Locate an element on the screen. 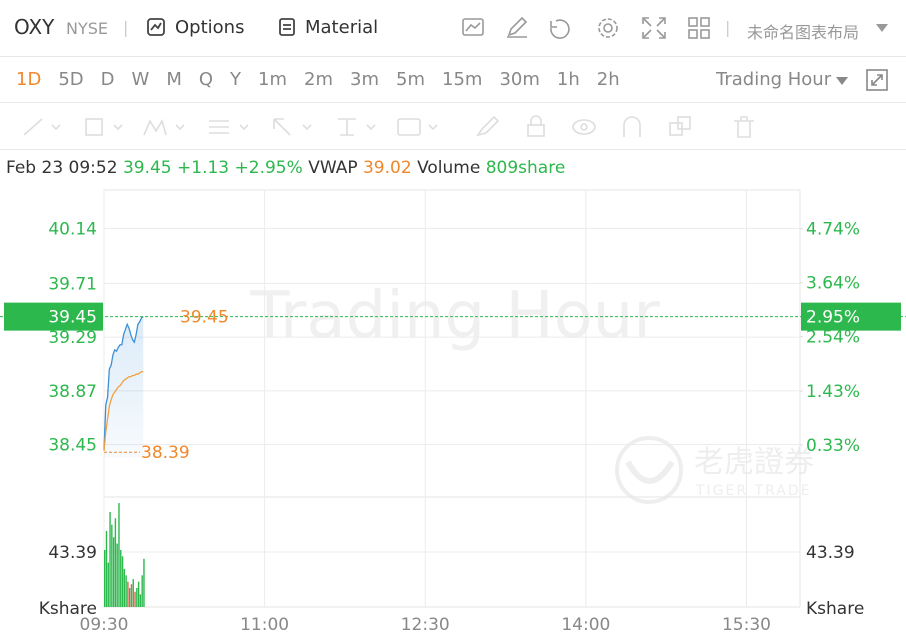 The image size is (906, 637). y2-tick-label: 4.74% is located at coordinates (833, 230).